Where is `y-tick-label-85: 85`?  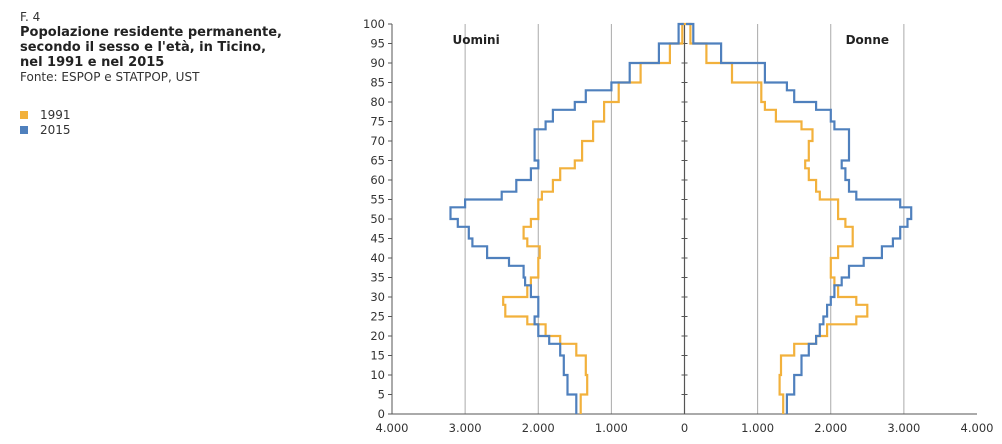
y-tick-label-85: 85 is located at coordinates (377, 83).